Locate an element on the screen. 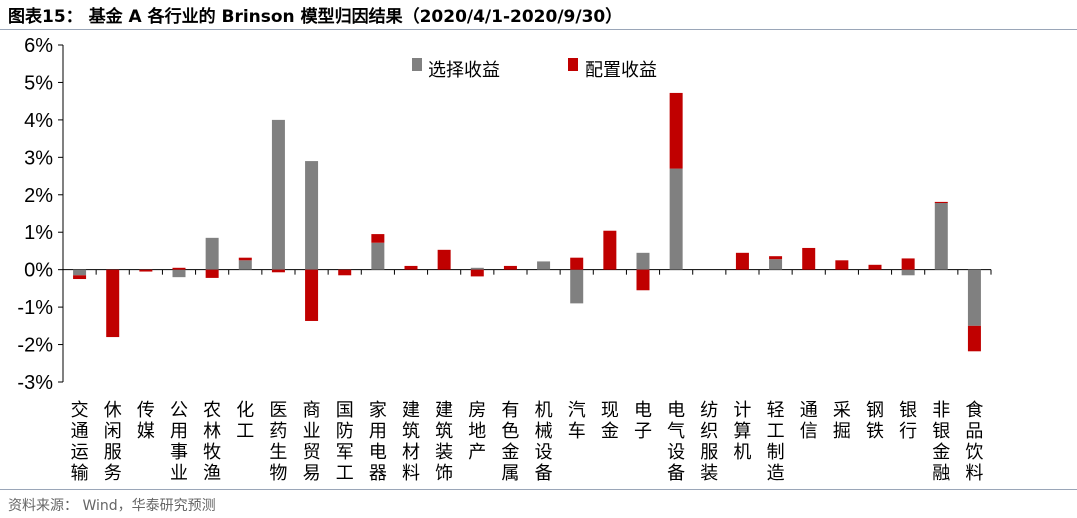 The width and height of the screenshot is (1077, 518). legend: 选择收益 配置收益 is located at coordinates (534, 69).